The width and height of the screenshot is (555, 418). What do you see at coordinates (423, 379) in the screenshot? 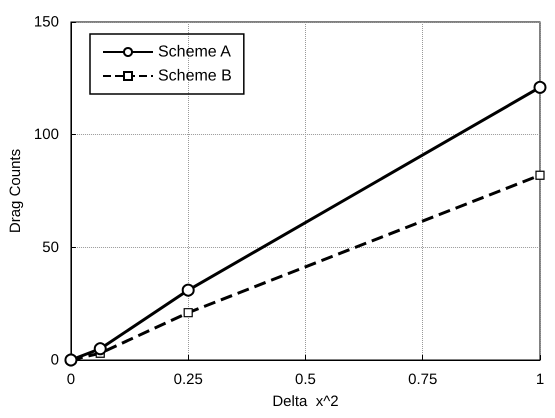
I see `x-tick-label: 0.75` at bounding box center [423, 379].